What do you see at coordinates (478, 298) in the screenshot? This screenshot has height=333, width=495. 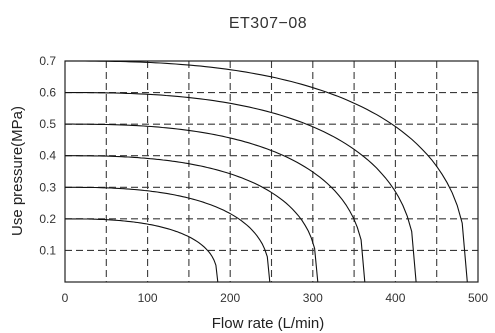 I see `x-tick-label: 500` at bounding box center [478, 298].